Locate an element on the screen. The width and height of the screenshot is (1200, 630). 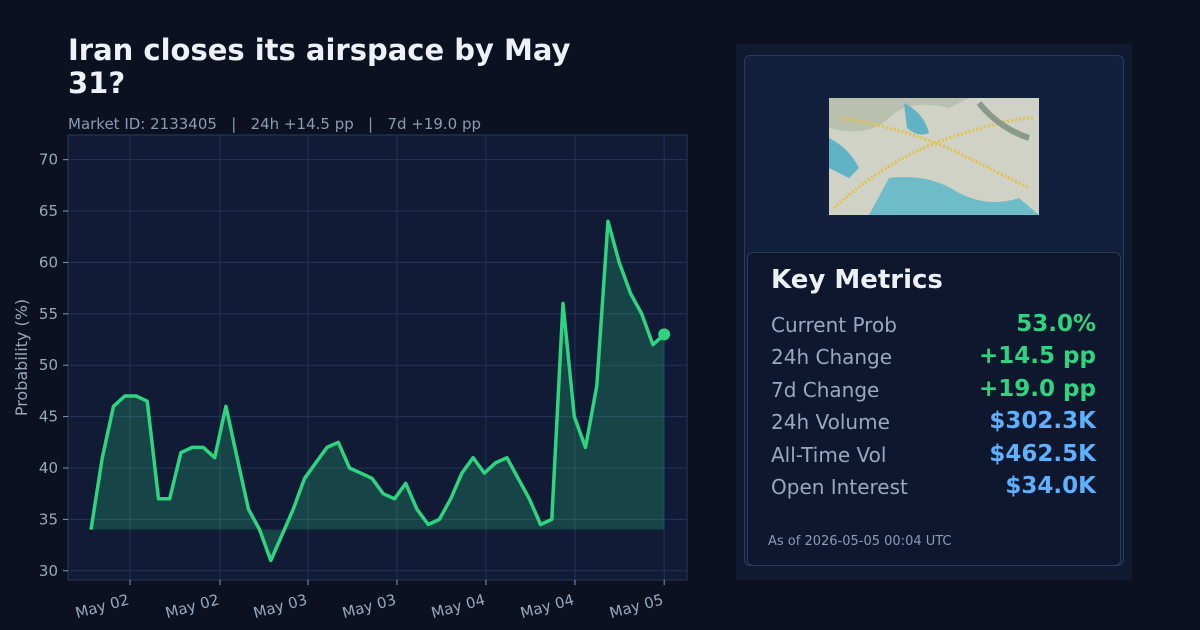
metric-value: +14.5 pp is located at coordinates (1037, 356).